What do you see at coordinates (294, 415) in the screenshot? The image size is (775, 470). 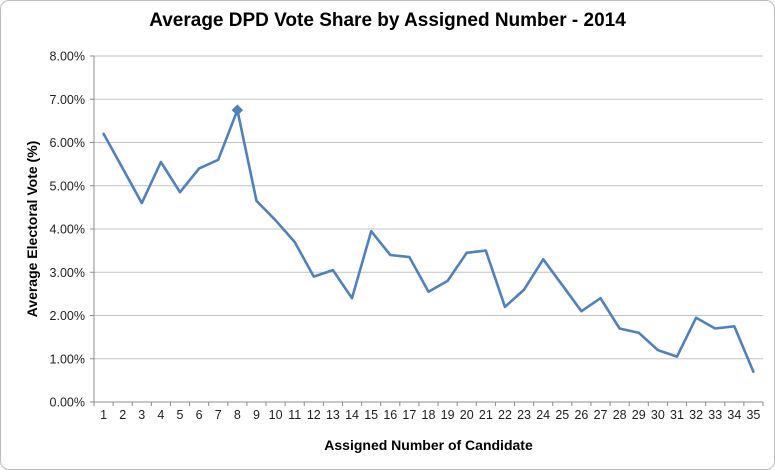 I see `x-tick-label: 11` at bounding box center [294, 415].